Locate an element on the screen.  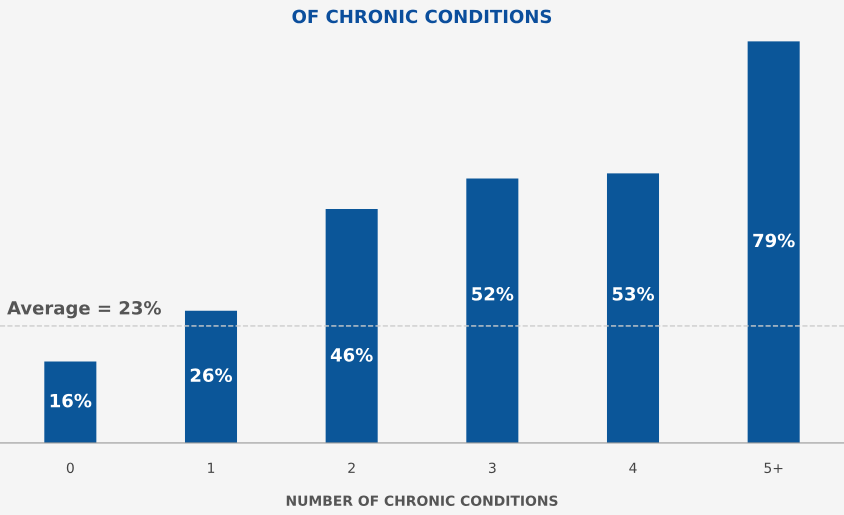
x-tick-label: 3 is located at coordinates (492, 468).